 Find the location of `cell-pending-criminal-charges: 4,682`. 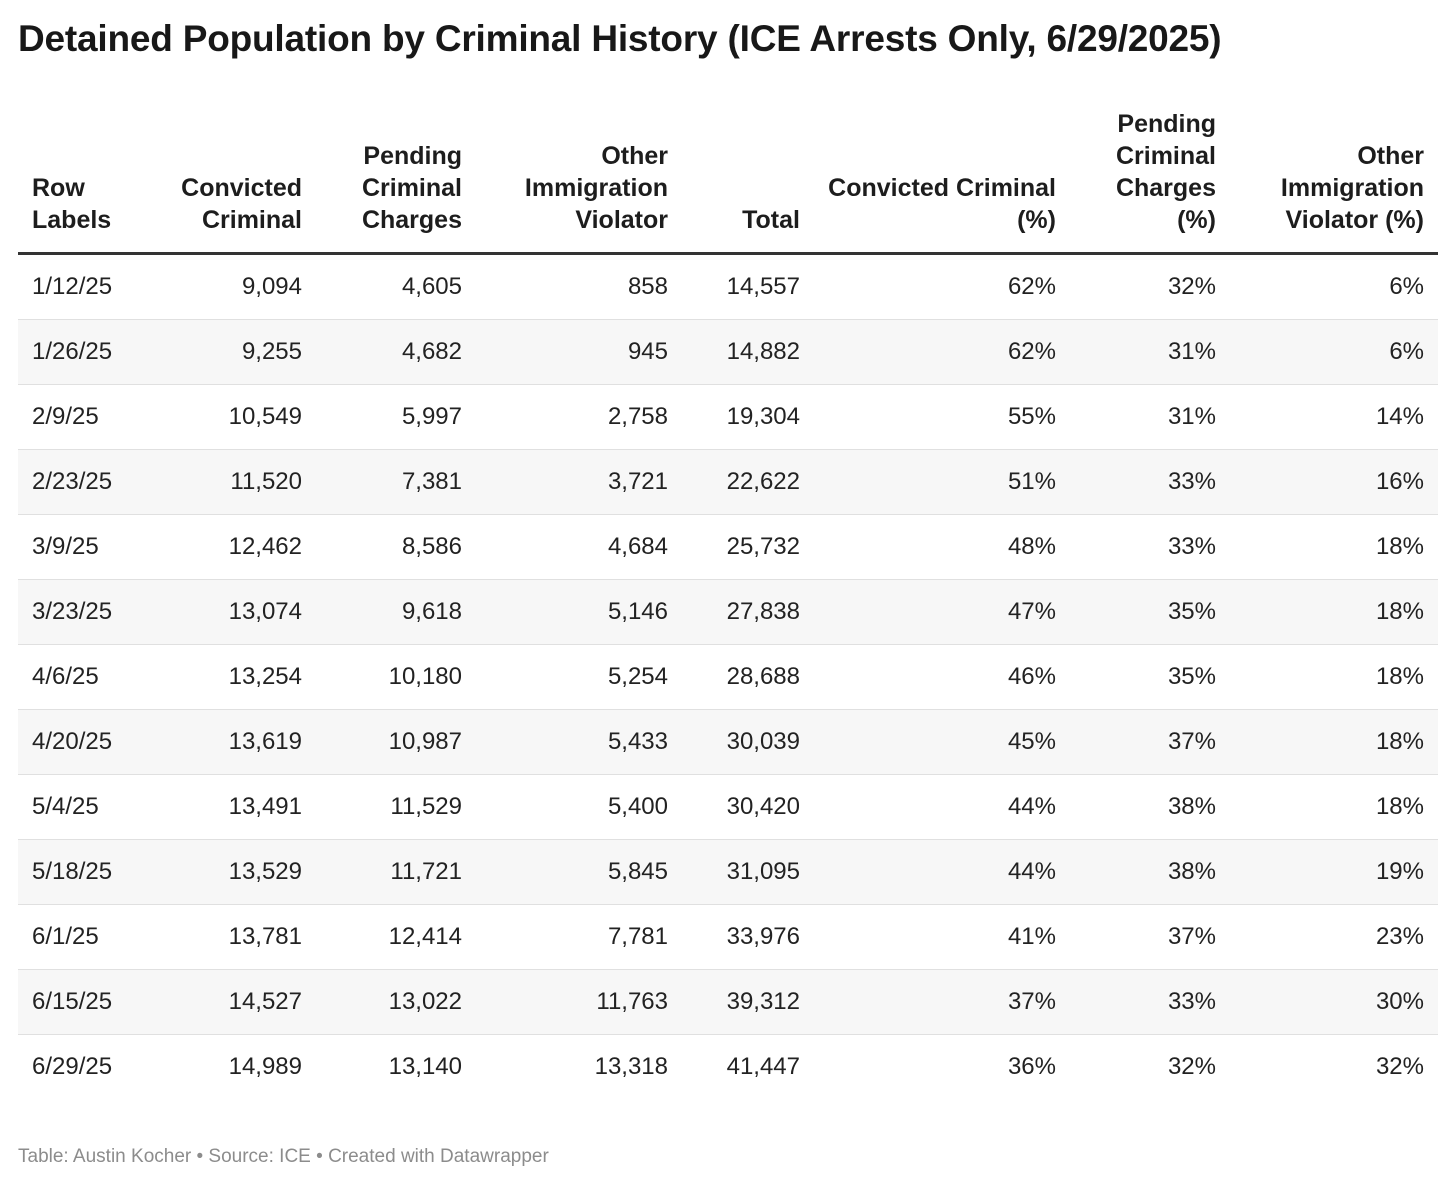

cell-pending-criminal-charges: 4,682 is located at coordinates (396, 352).